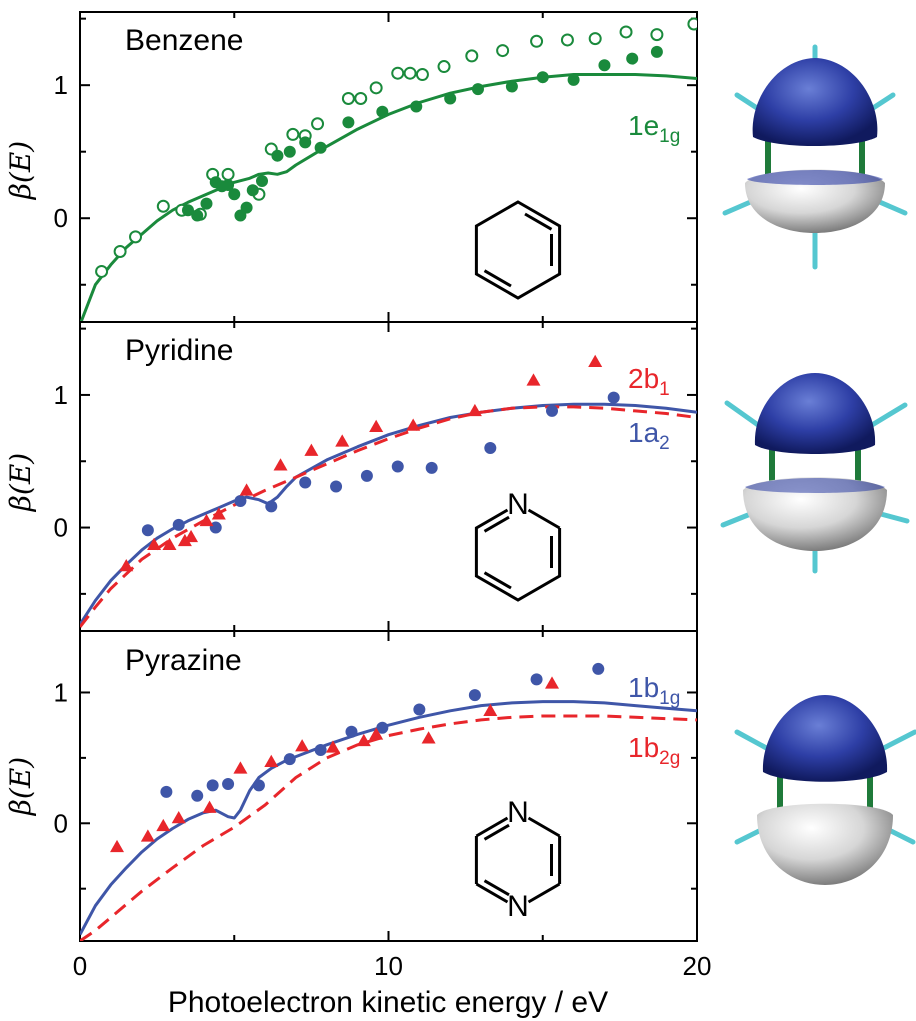  Describe the element at coordinates (654, 128) in the screenshot. I see `series-label-1e1g: 1e1g` at that location.